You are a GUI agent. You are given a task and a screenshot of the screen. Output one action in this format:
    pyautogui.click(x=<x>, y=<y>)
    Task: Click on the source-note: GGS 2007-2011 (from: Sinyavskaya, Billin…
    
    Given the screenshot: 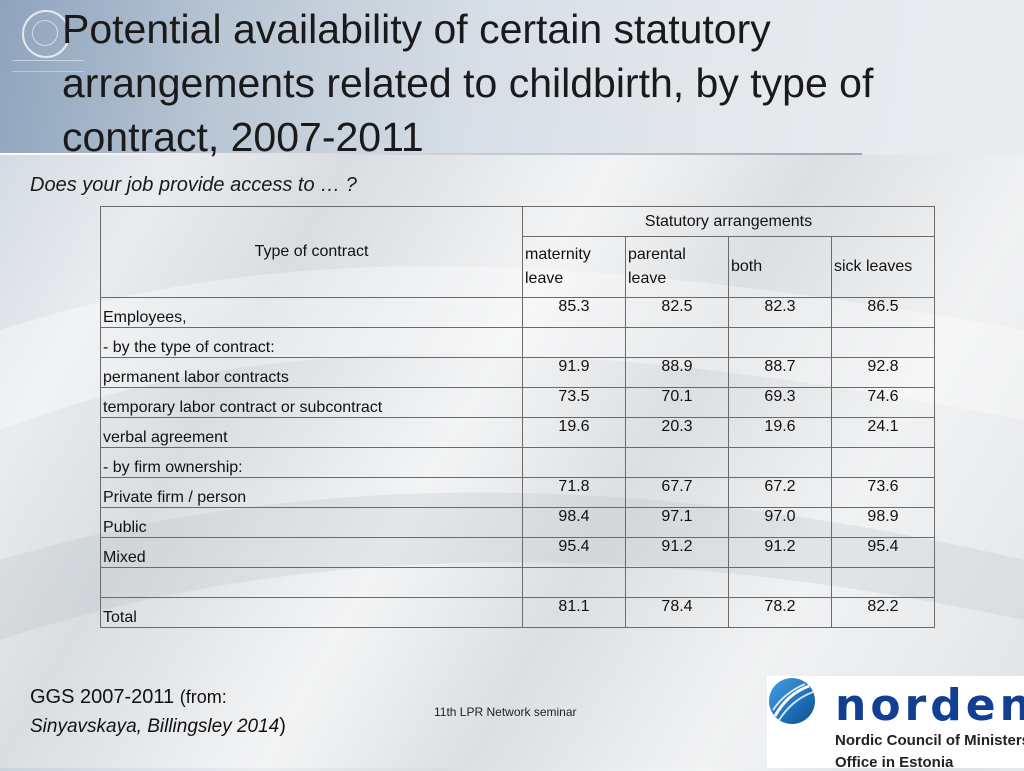 What is the action you would take?
    pyautogui.click(x=158, y=712)
    